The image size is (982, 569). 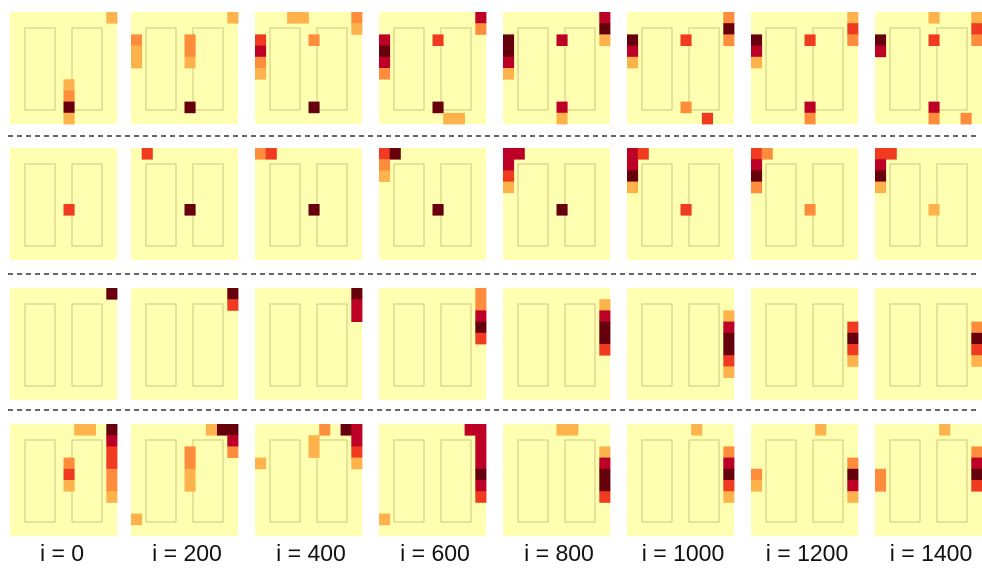 I want to click on heatmap-panel-row1-col1, so click(x=64, y=68).